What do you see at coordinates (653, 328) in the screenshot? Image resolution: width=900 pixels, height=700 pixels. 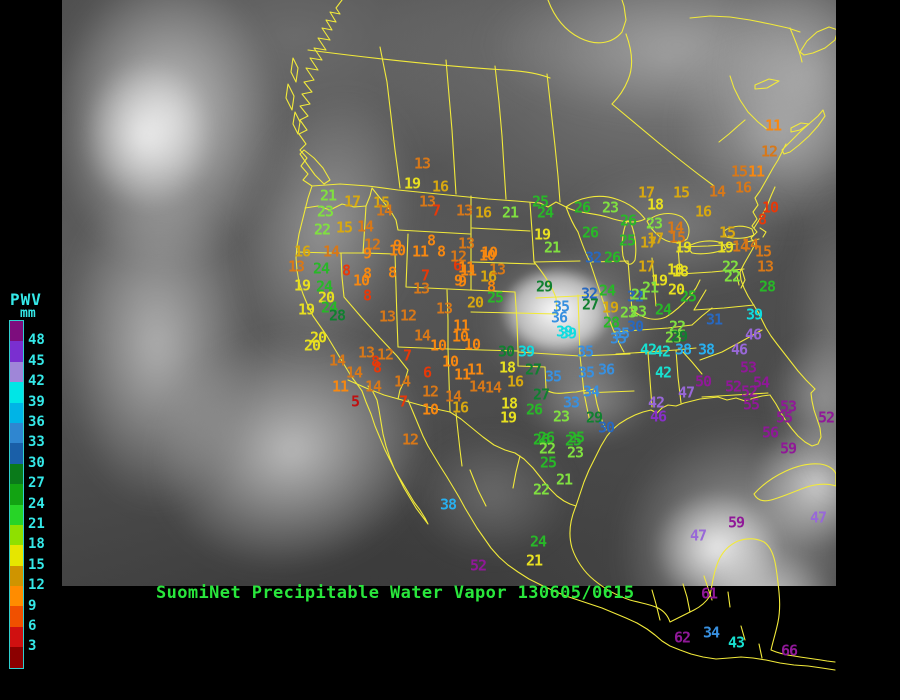 I see `ky-tn-border` at bounding box center [653, 328].